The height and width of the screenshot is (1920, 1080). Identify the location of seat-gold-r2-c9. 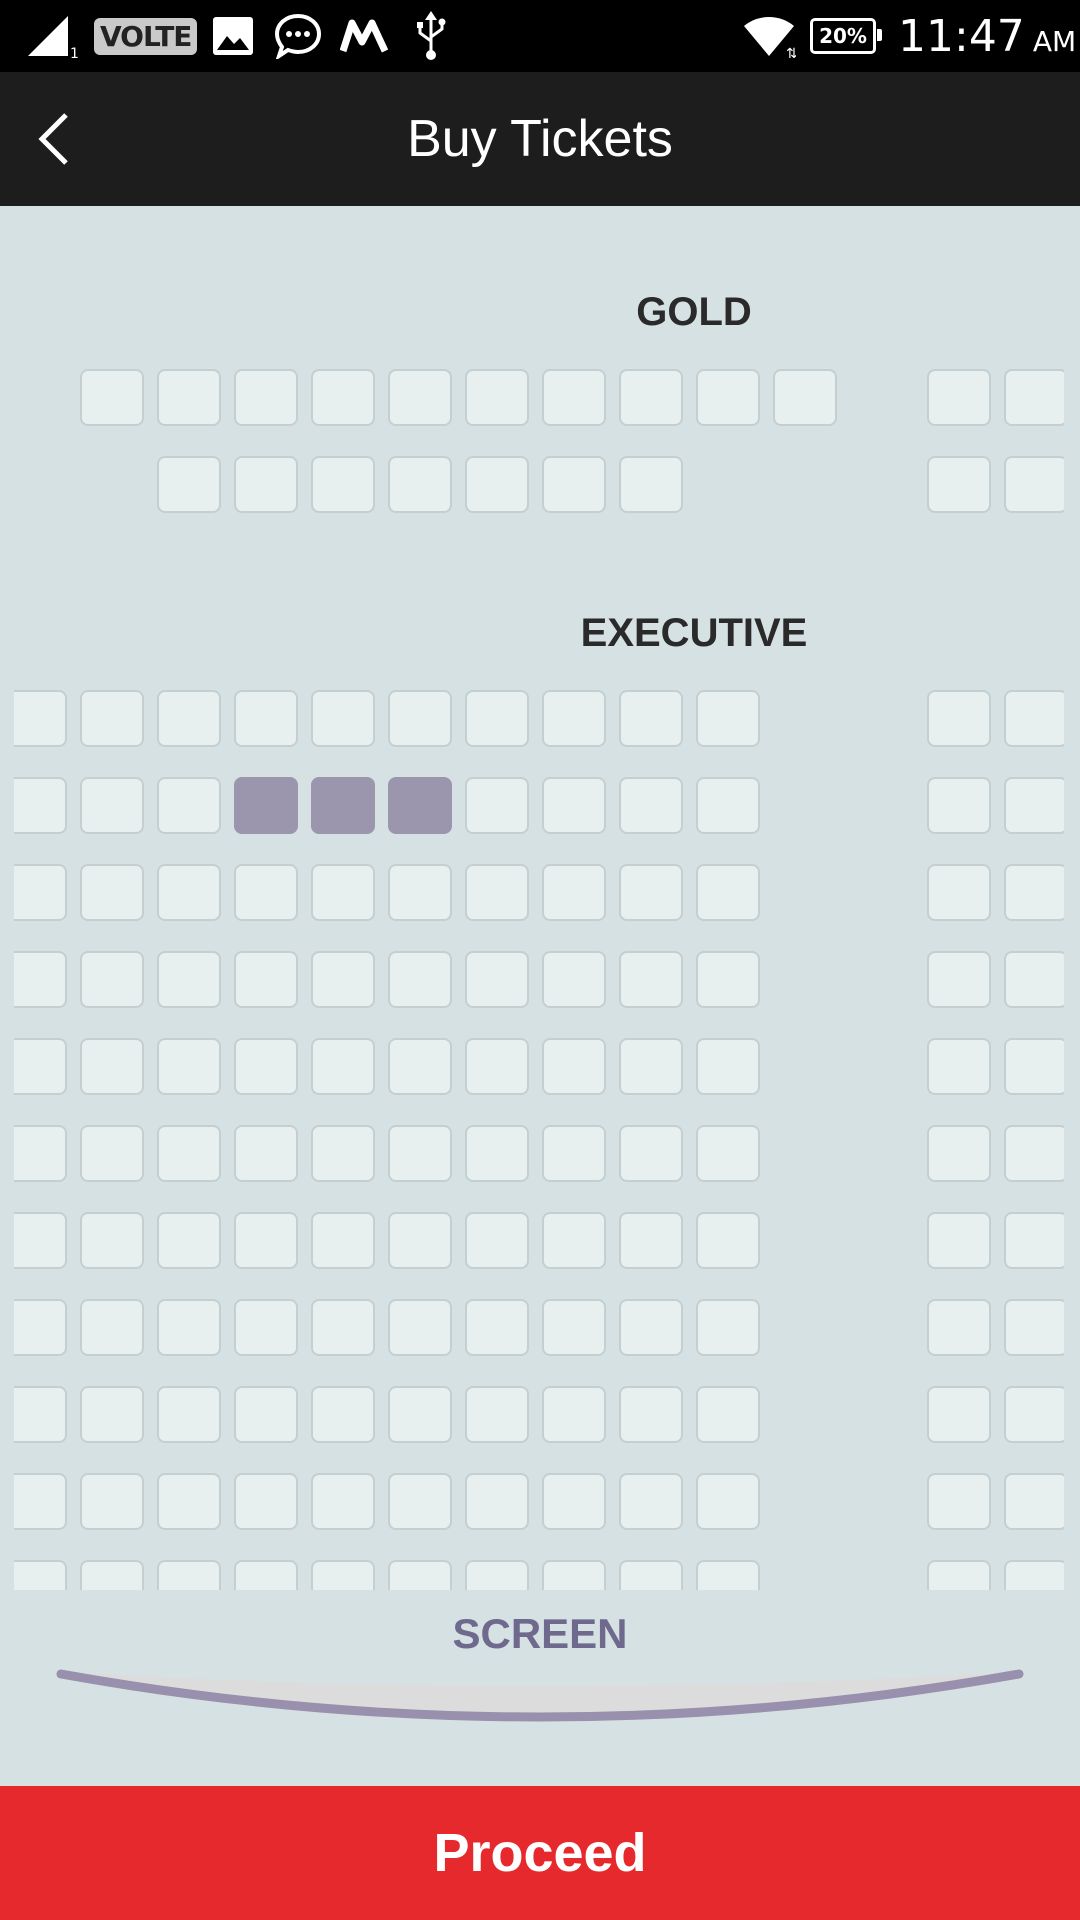
(651, 484).